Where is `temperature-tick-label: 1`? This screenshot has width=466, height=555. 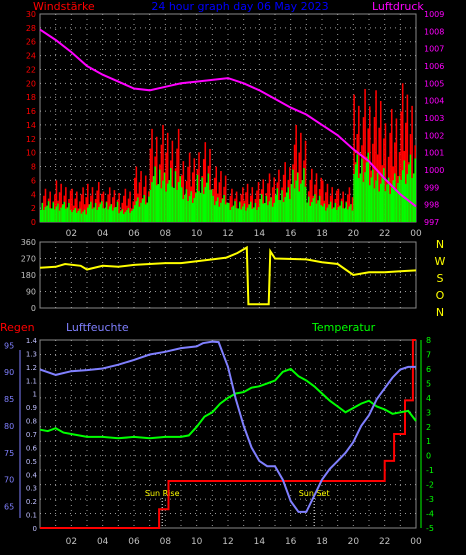 temperature-tick-label: 1 is located at coordinates (428, 441).